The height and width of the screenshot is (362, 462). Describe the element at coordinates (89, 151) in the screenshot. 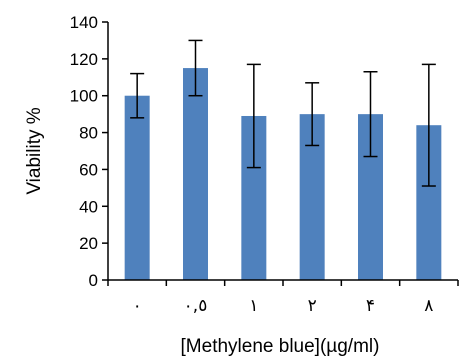

I see `y-axis-ticks: 0 20 40 60 80 100 120 140` at that location.